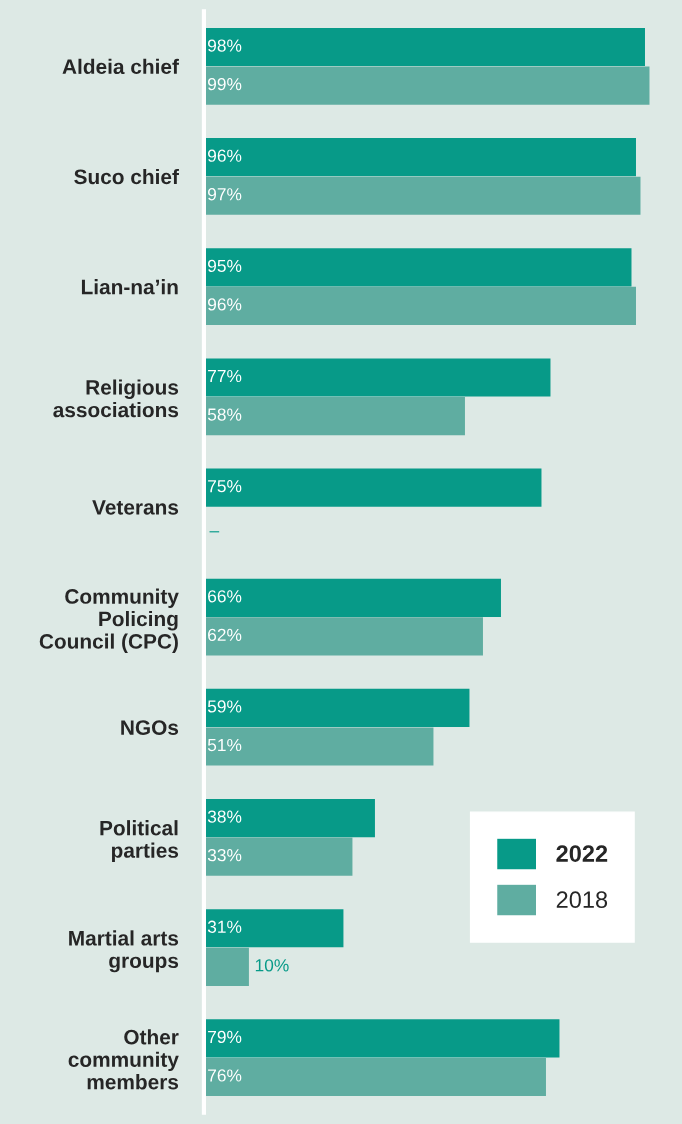 The image size is (682, 1124). I want to click on data-label: 97%, so click(225, 194).